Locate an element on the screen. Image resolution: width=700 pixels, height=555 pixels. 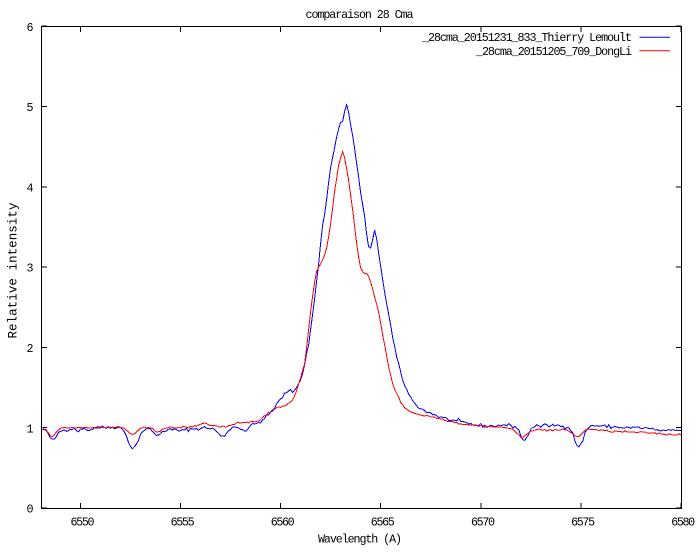
svg-text: 5 is located at coordinates (29, 108).